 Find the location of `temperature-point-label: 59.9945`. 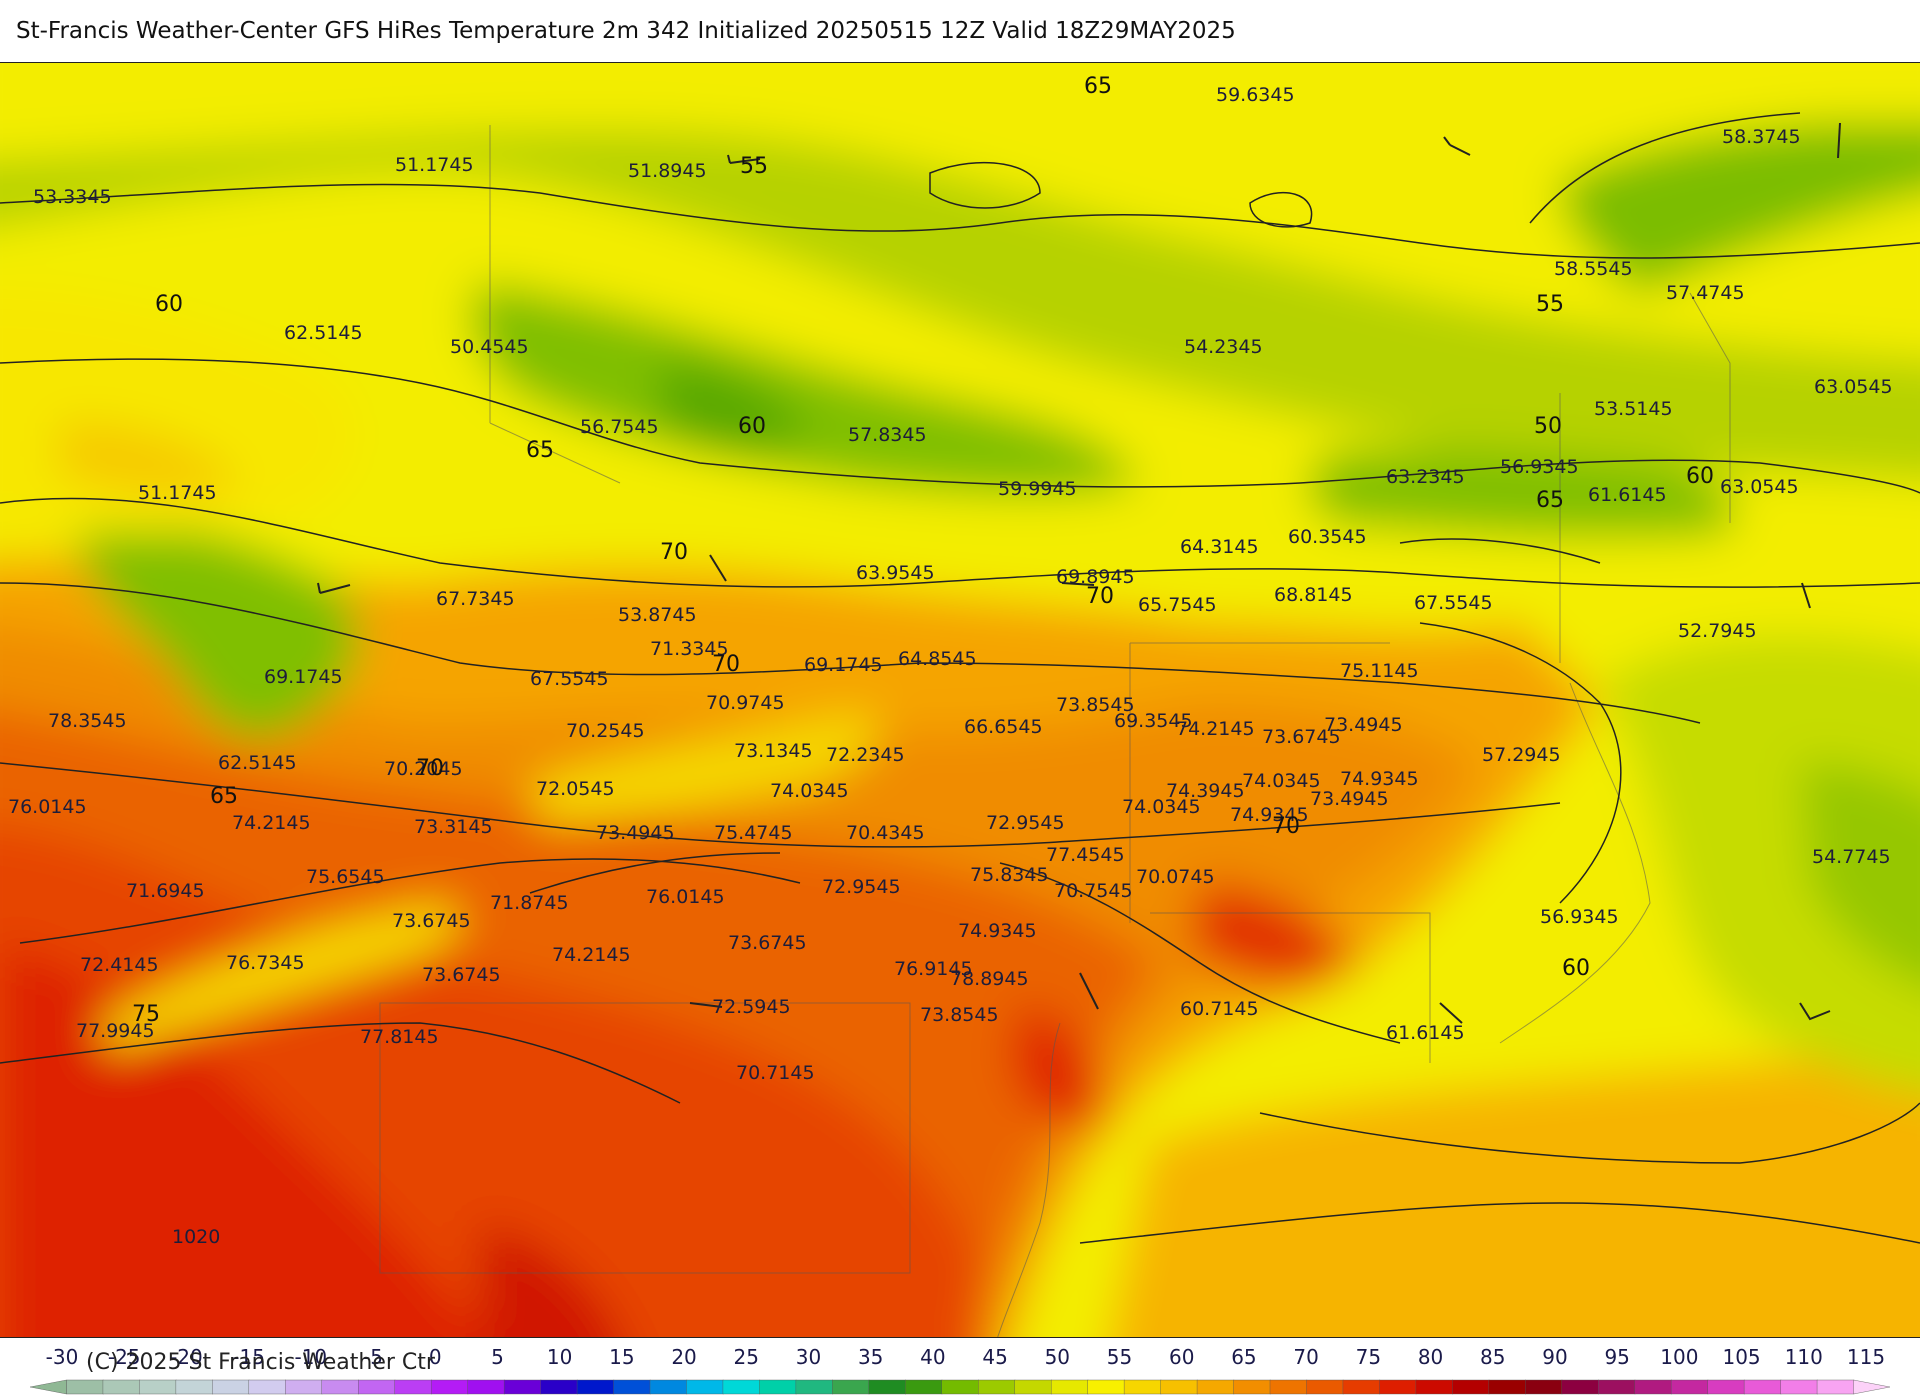

temperature-point-label: 59.9945 is located at coordinates (1037, 489).